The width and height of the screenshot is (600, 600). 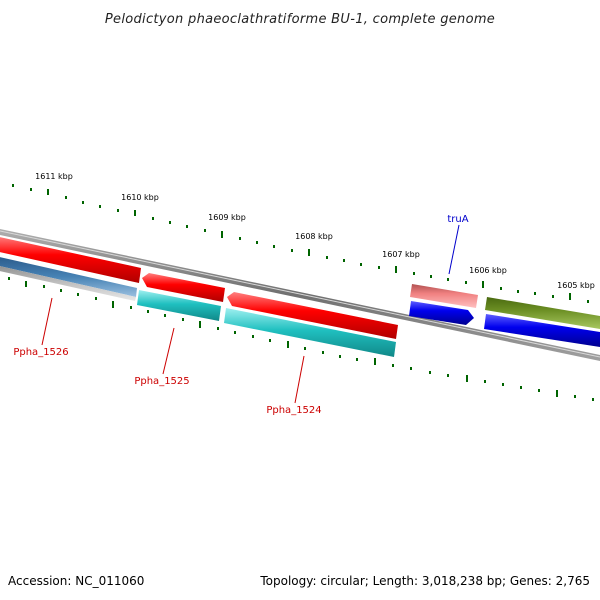 What do you see at coordinates (227, 217) in the screenshot?
I see `kbp-label: 1609 kbp` at bounding box center [227, 217].